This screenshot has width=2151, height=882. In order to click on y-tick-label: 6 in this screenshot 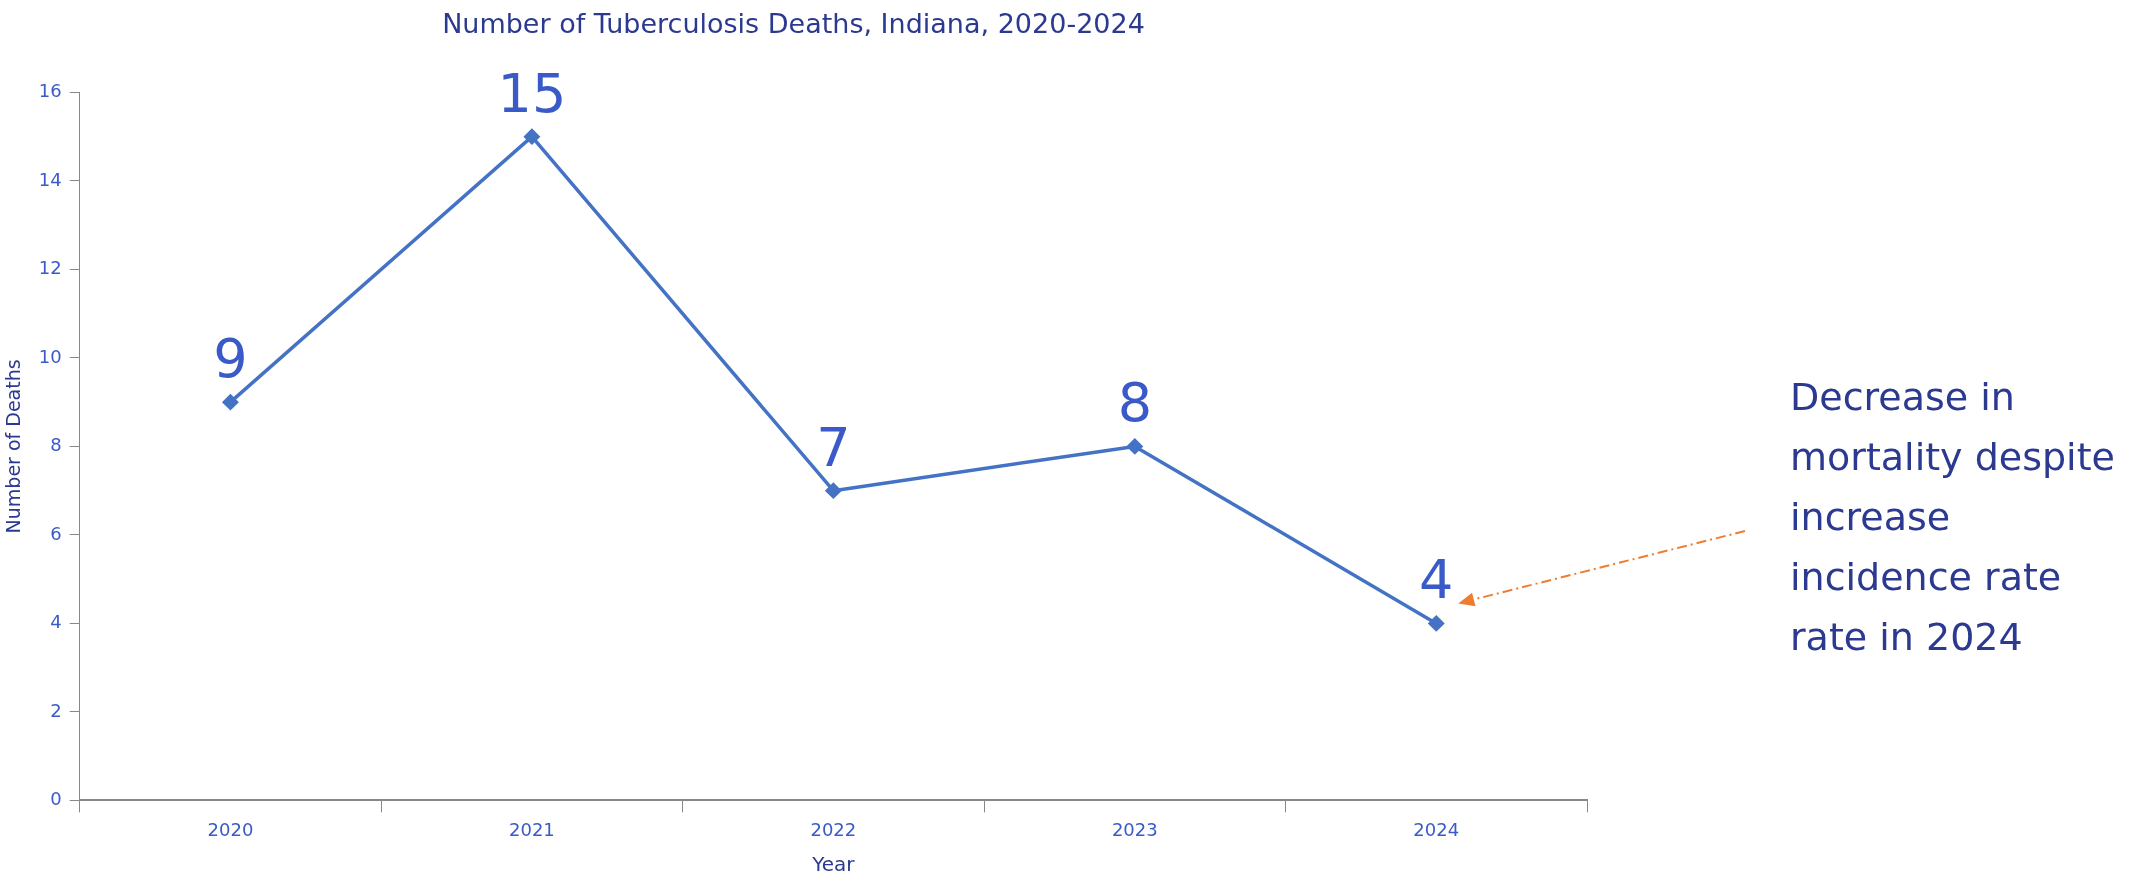, I will do `click(56, 533)`.